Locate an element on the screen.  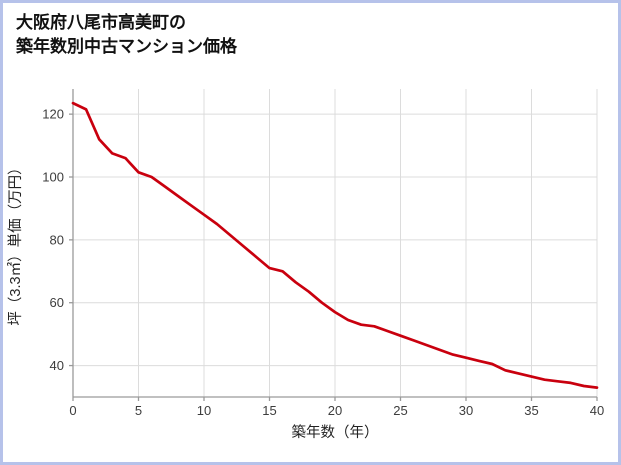
y-tick-label: 40 is located at coordinates (57, 365).